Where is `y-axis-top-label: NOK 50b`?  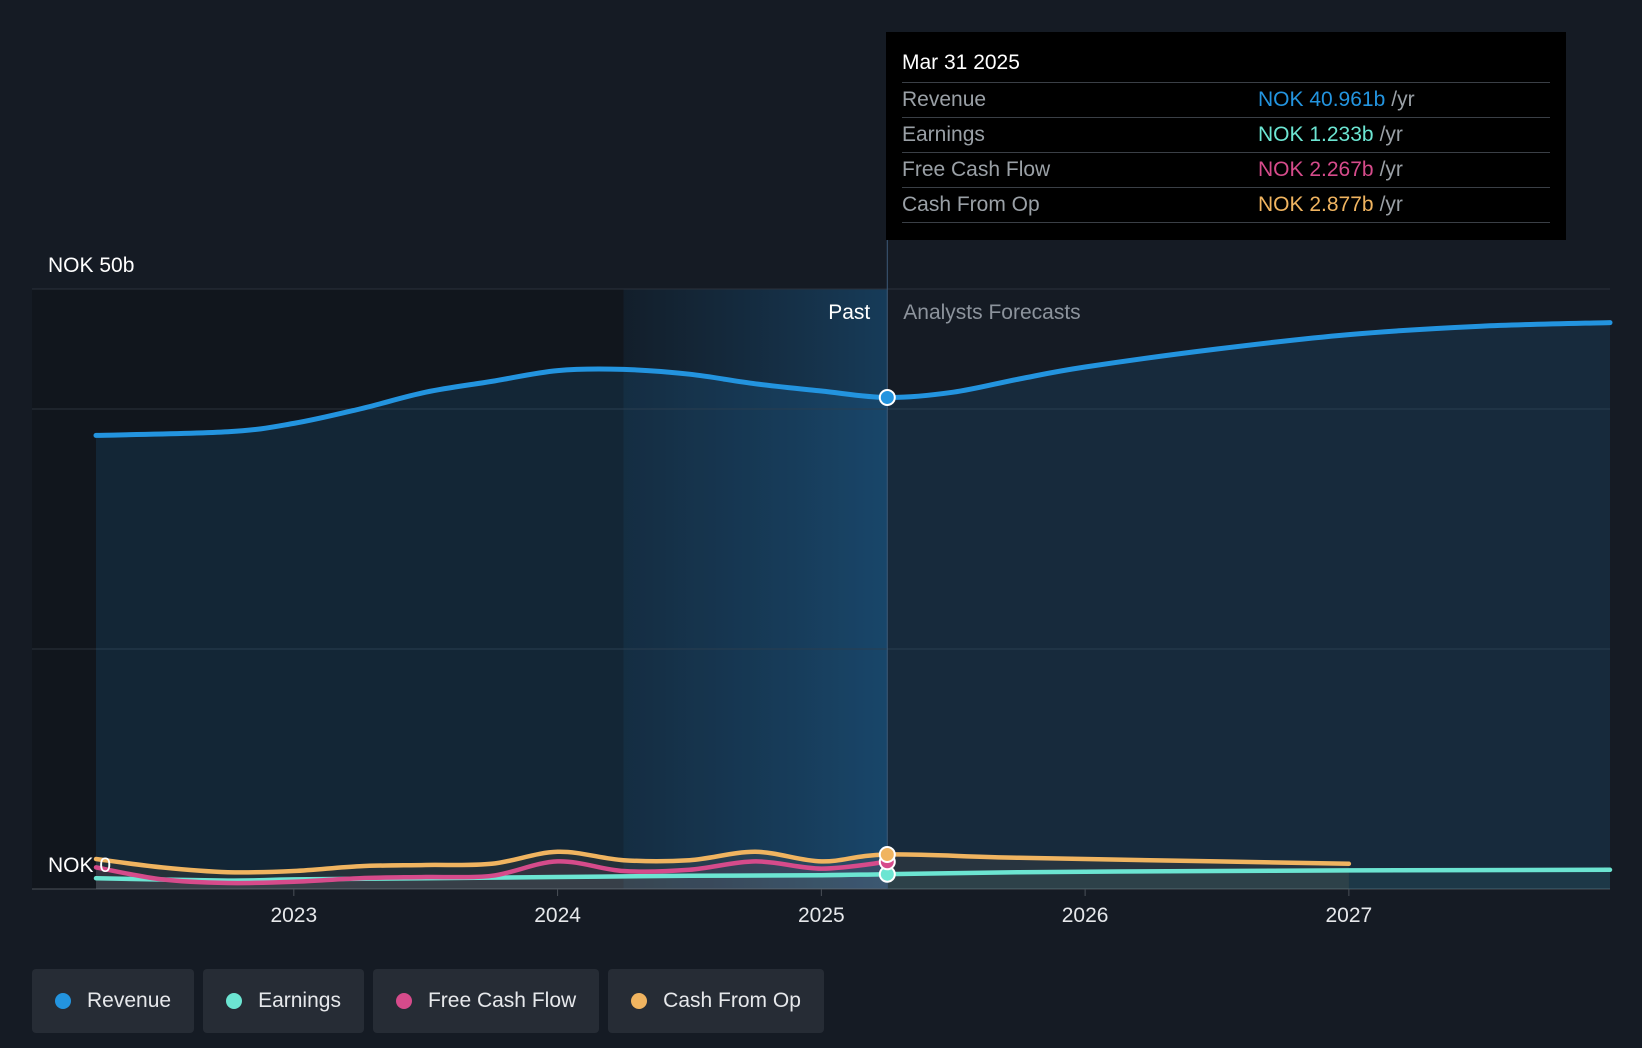 y-axis-top-label: NOK 50b is located at coordinates (91, 265).